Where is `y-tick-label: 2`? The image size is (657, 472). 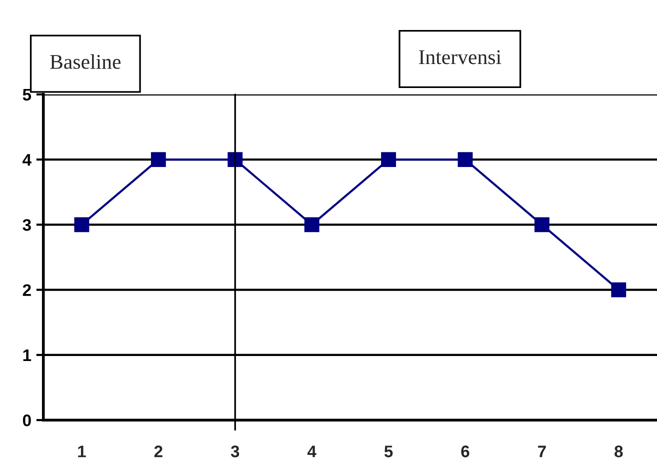
y-tick-label: 2 is located at coordinates (26, 290).